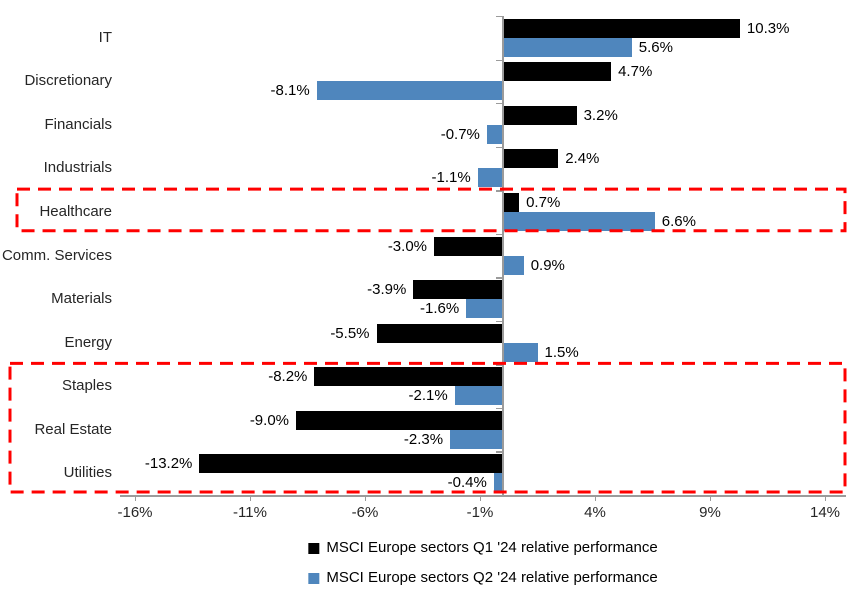  What do you see at coordinates (547, 265) in the screenshot?
I see `value-label-q2-5: 0.9%` at bounding box center [547, 265].